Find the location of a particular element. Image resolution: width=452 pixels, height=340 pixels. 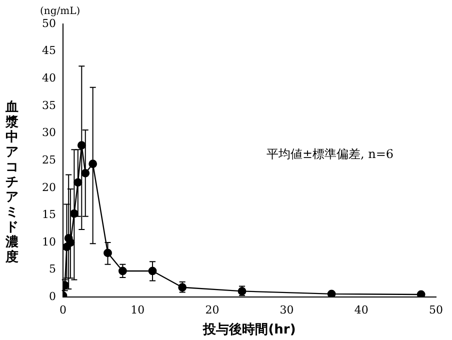

y-tick-label: 10 is located at coordinates (49, 241).